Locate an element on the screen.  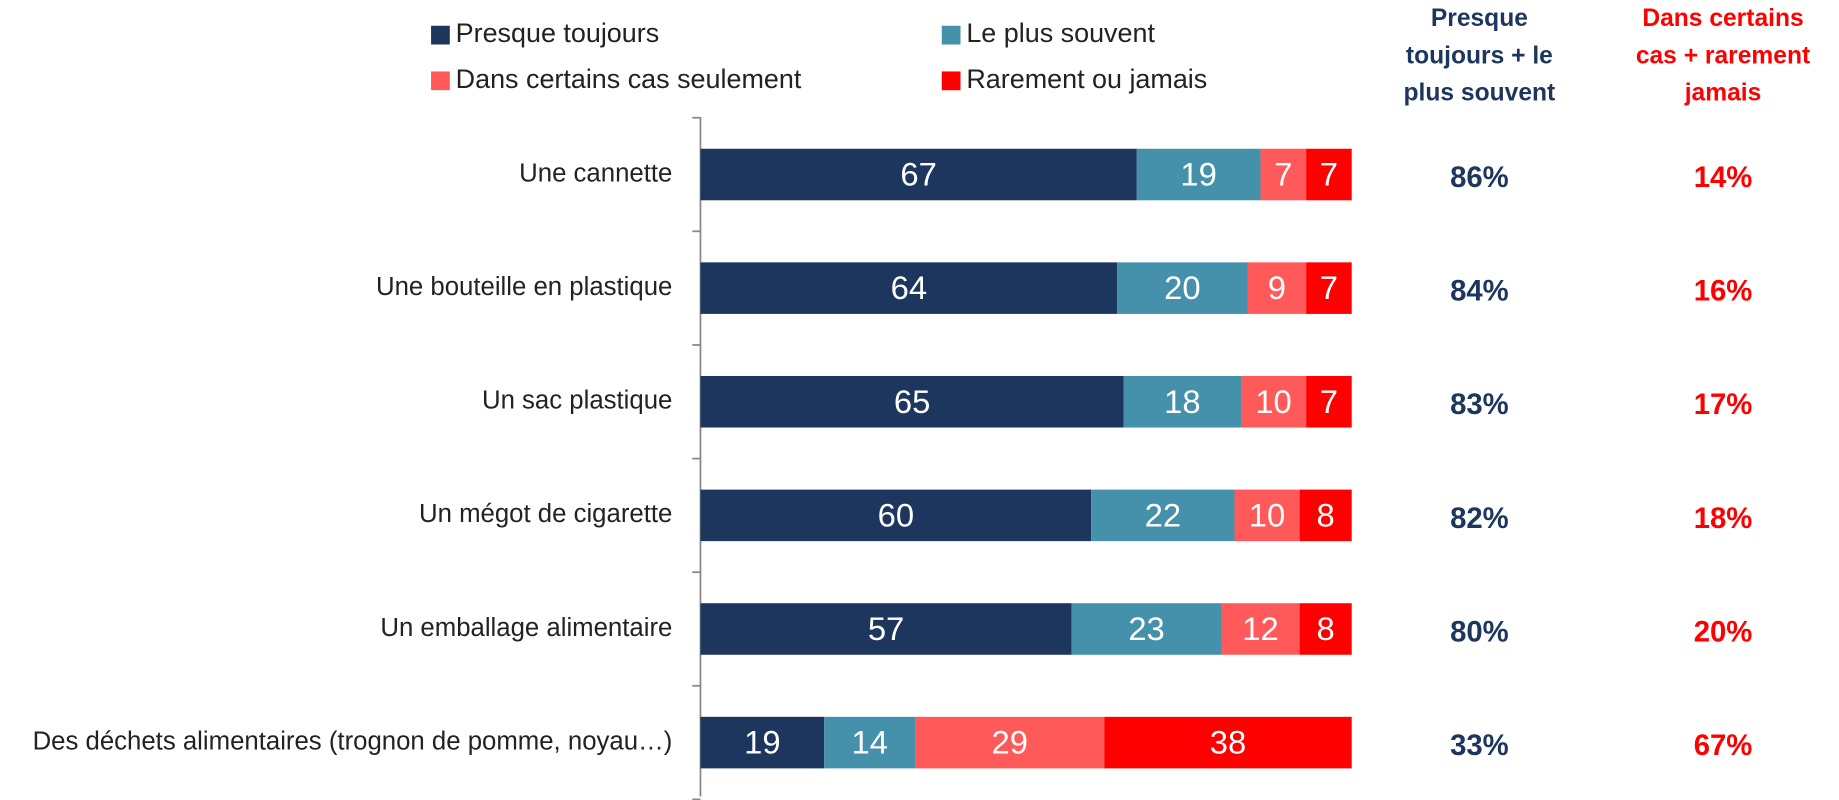
data-label: 12 is located at coordinates (1260, 628).